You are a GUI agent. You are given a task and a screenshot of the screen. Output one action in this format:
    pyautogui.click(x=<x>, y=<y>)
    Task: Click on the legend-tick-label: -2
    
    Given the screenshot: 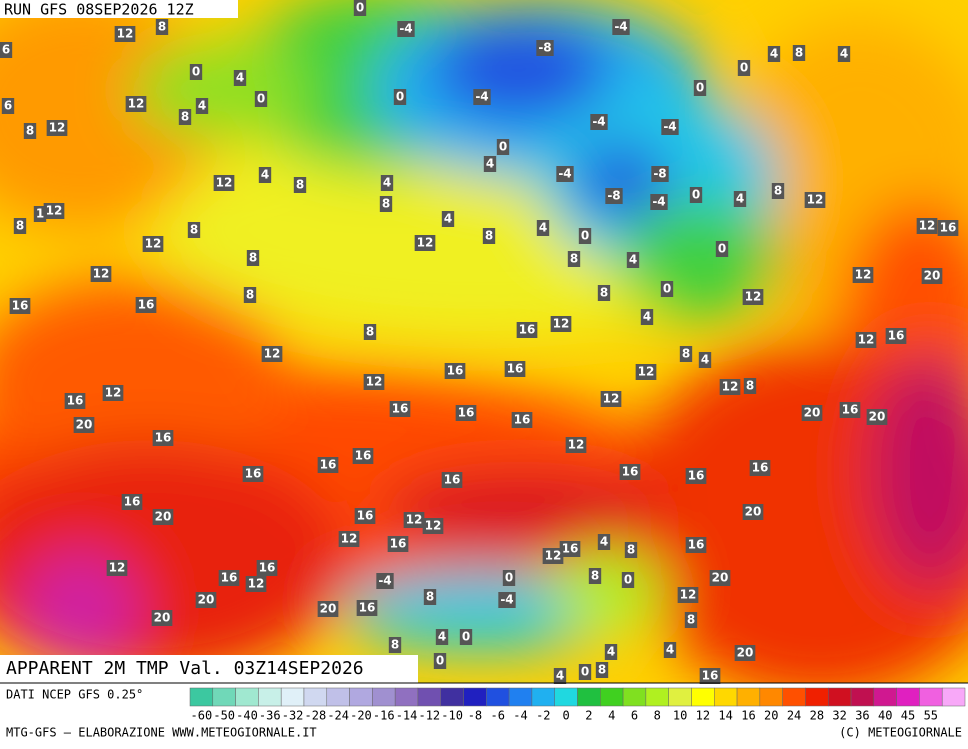 What is the action you would take?
    pyautogui.click(x=543, y=716)
    